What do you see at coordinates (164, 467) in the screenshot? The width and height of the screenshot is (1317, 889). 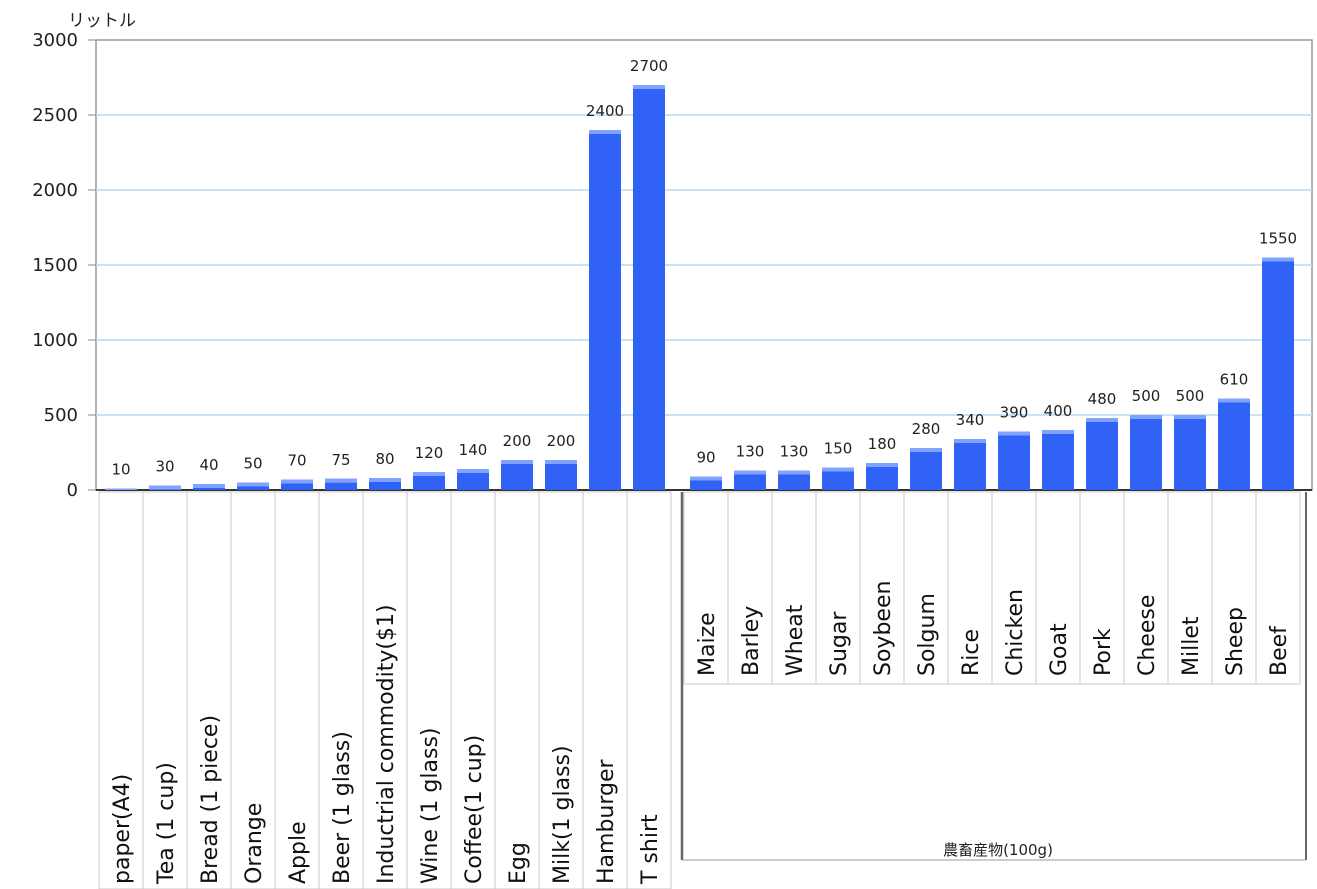 I see `value-label: 30` at bounding box center [164, 467].